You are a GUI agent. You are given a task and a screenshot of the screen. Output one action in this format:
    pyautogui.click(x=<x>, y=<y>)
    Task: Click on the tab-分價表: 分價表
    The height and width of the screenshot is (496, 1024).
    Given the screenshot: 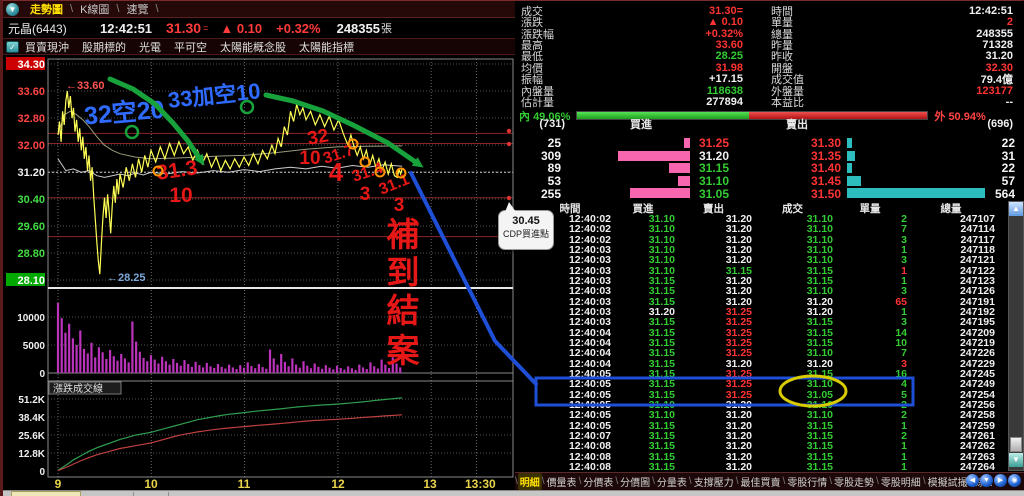 What is the action you would take?
    pyautogui.click(x=598, y=483)
    